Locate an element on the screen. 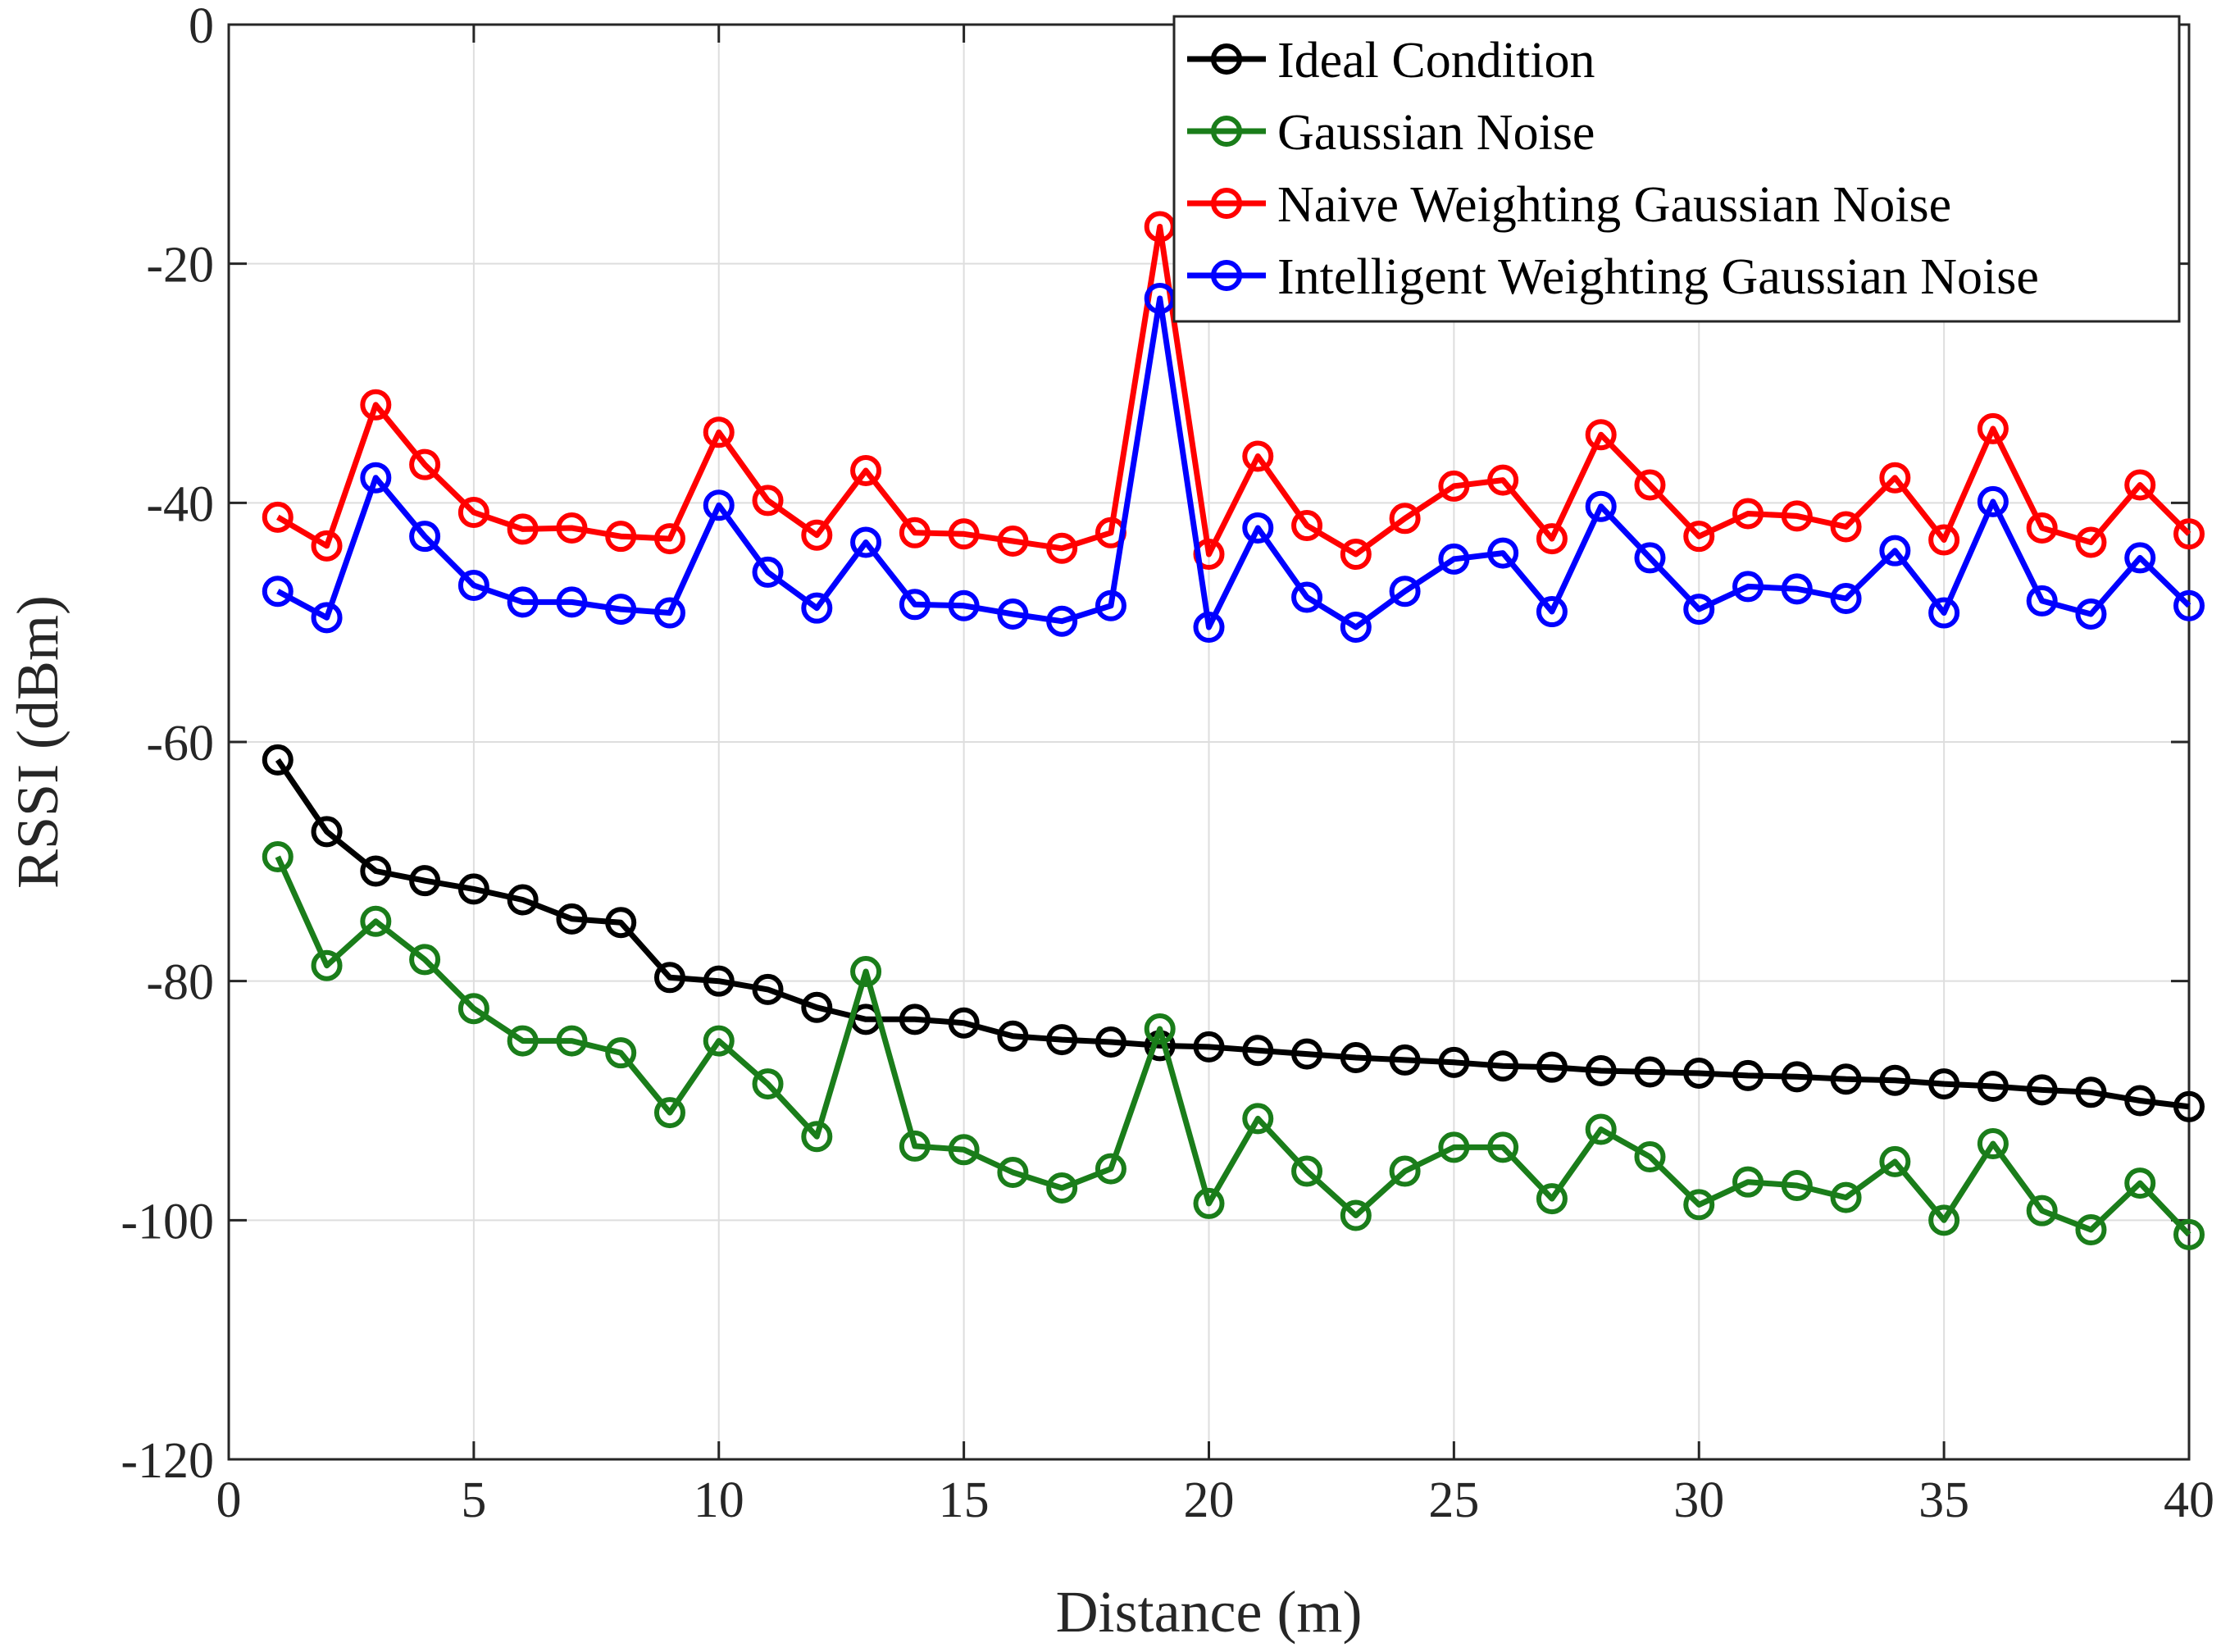 This screenshot has width=2221, height=1652. x-tick-label: 25 is located at coordinates (1453, 1500).